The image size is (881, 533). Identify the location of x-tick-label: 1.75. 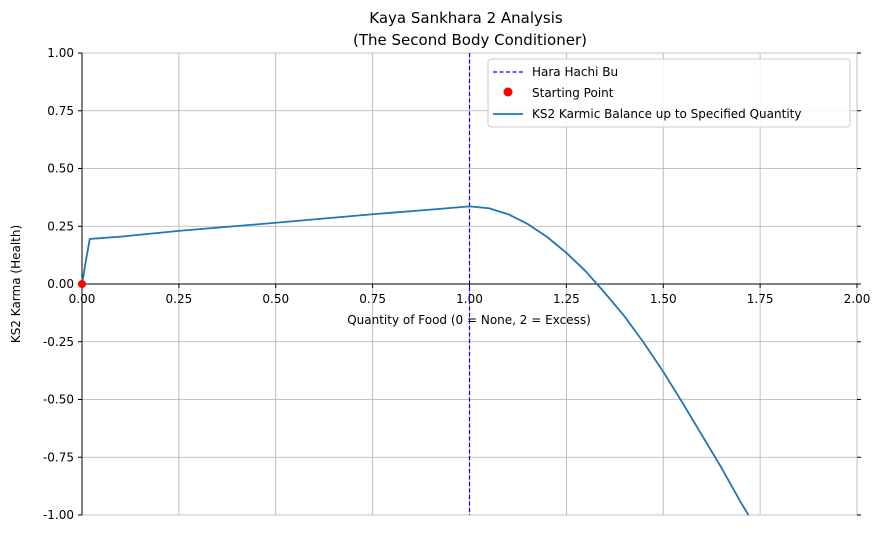
(760, 299).